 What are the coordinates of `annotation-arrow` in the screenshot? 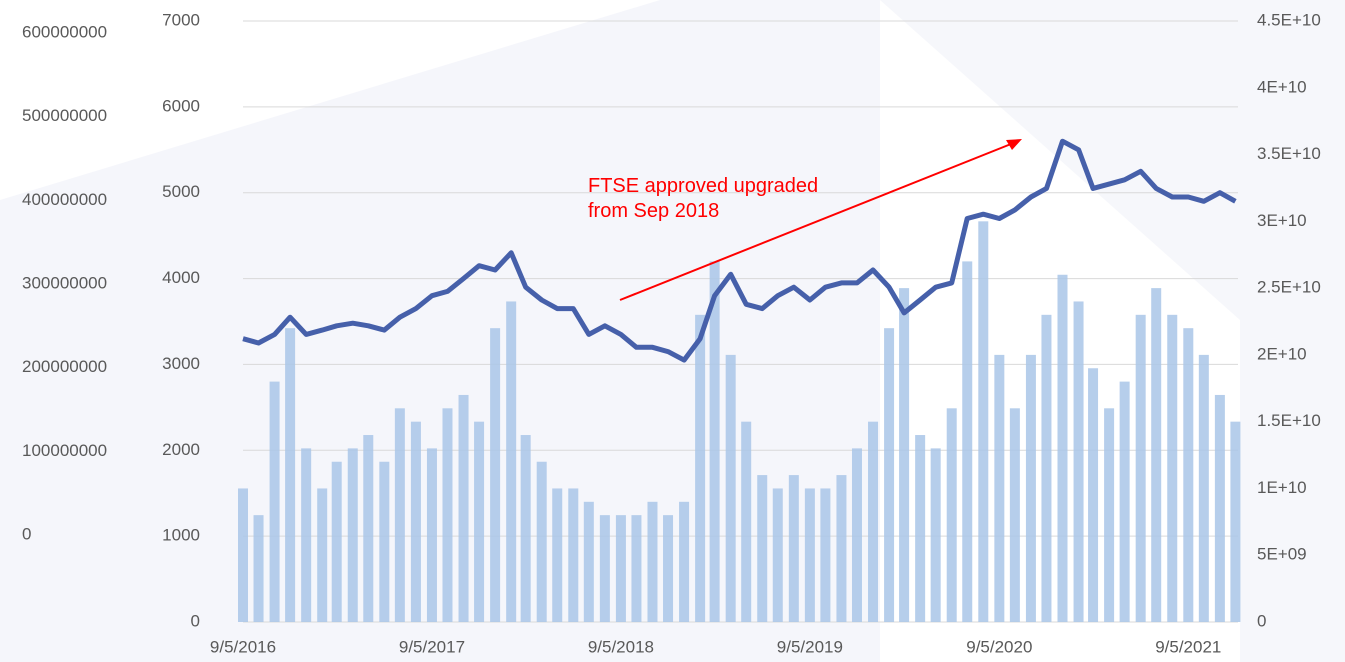 It's located at (818, 221).